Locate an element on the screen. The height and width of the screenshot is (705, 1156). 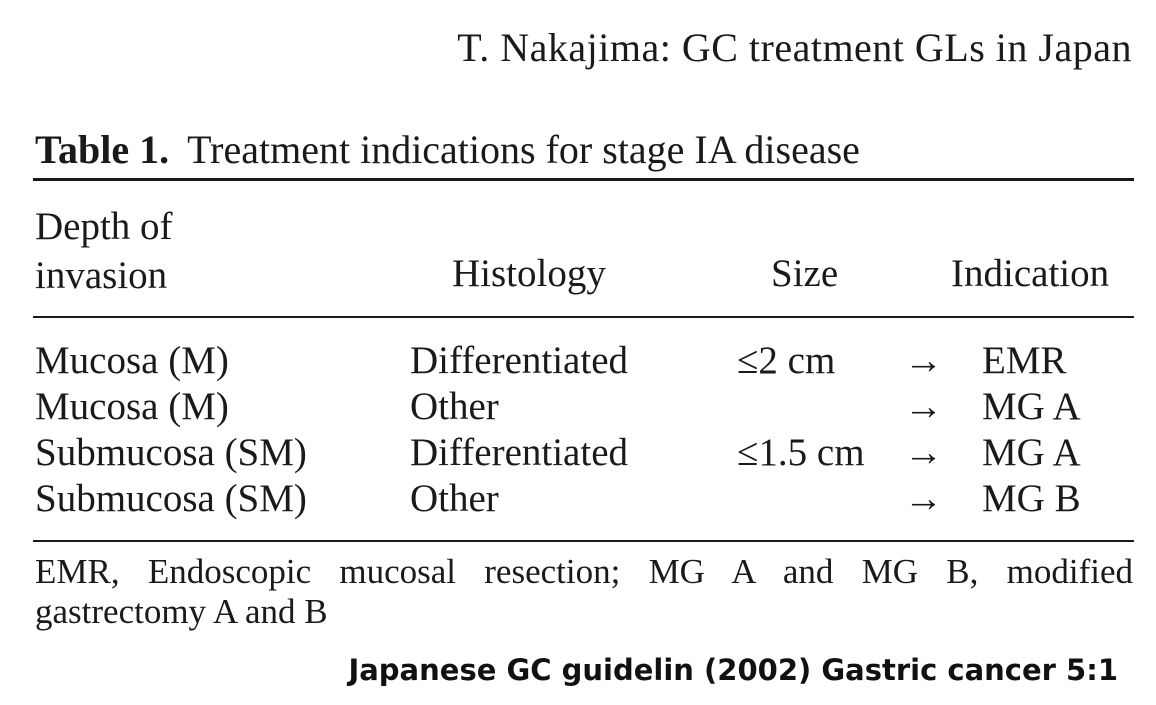
table-top-rule is located at coordinates (583, 179).